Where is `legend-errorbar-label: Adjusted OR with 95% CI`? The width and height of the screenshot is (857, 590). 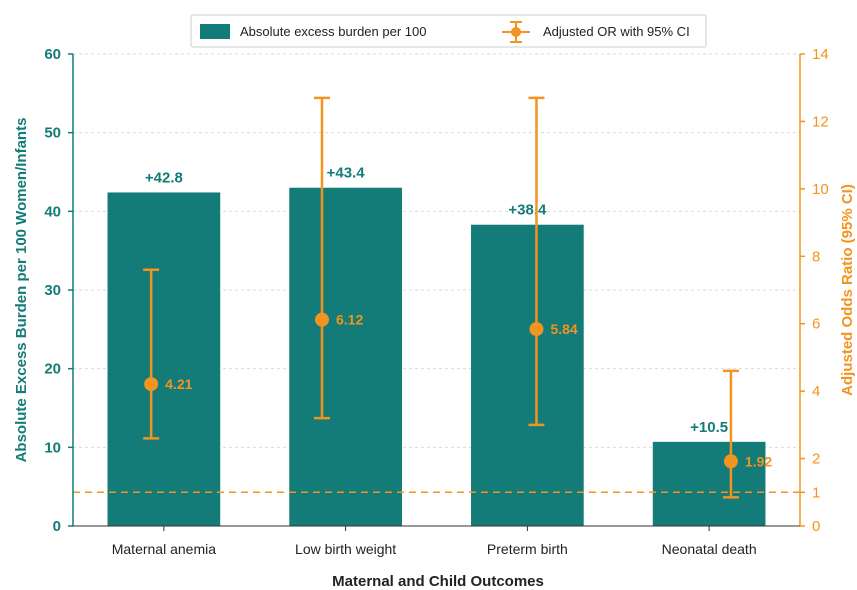 legend-errorbar-label: Adjusted OR with 95% CI is located at coordinates (616, 31).